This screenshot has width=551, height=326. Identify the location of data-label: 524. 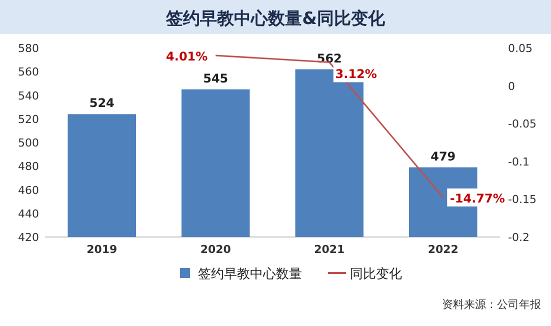
(101, 103).